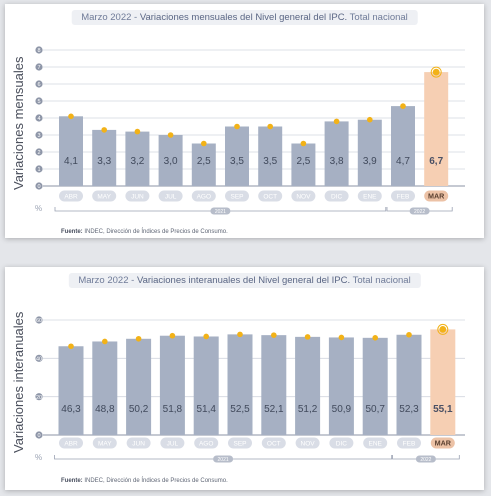  I want to click on category-label: DIC, so click(337, 196).